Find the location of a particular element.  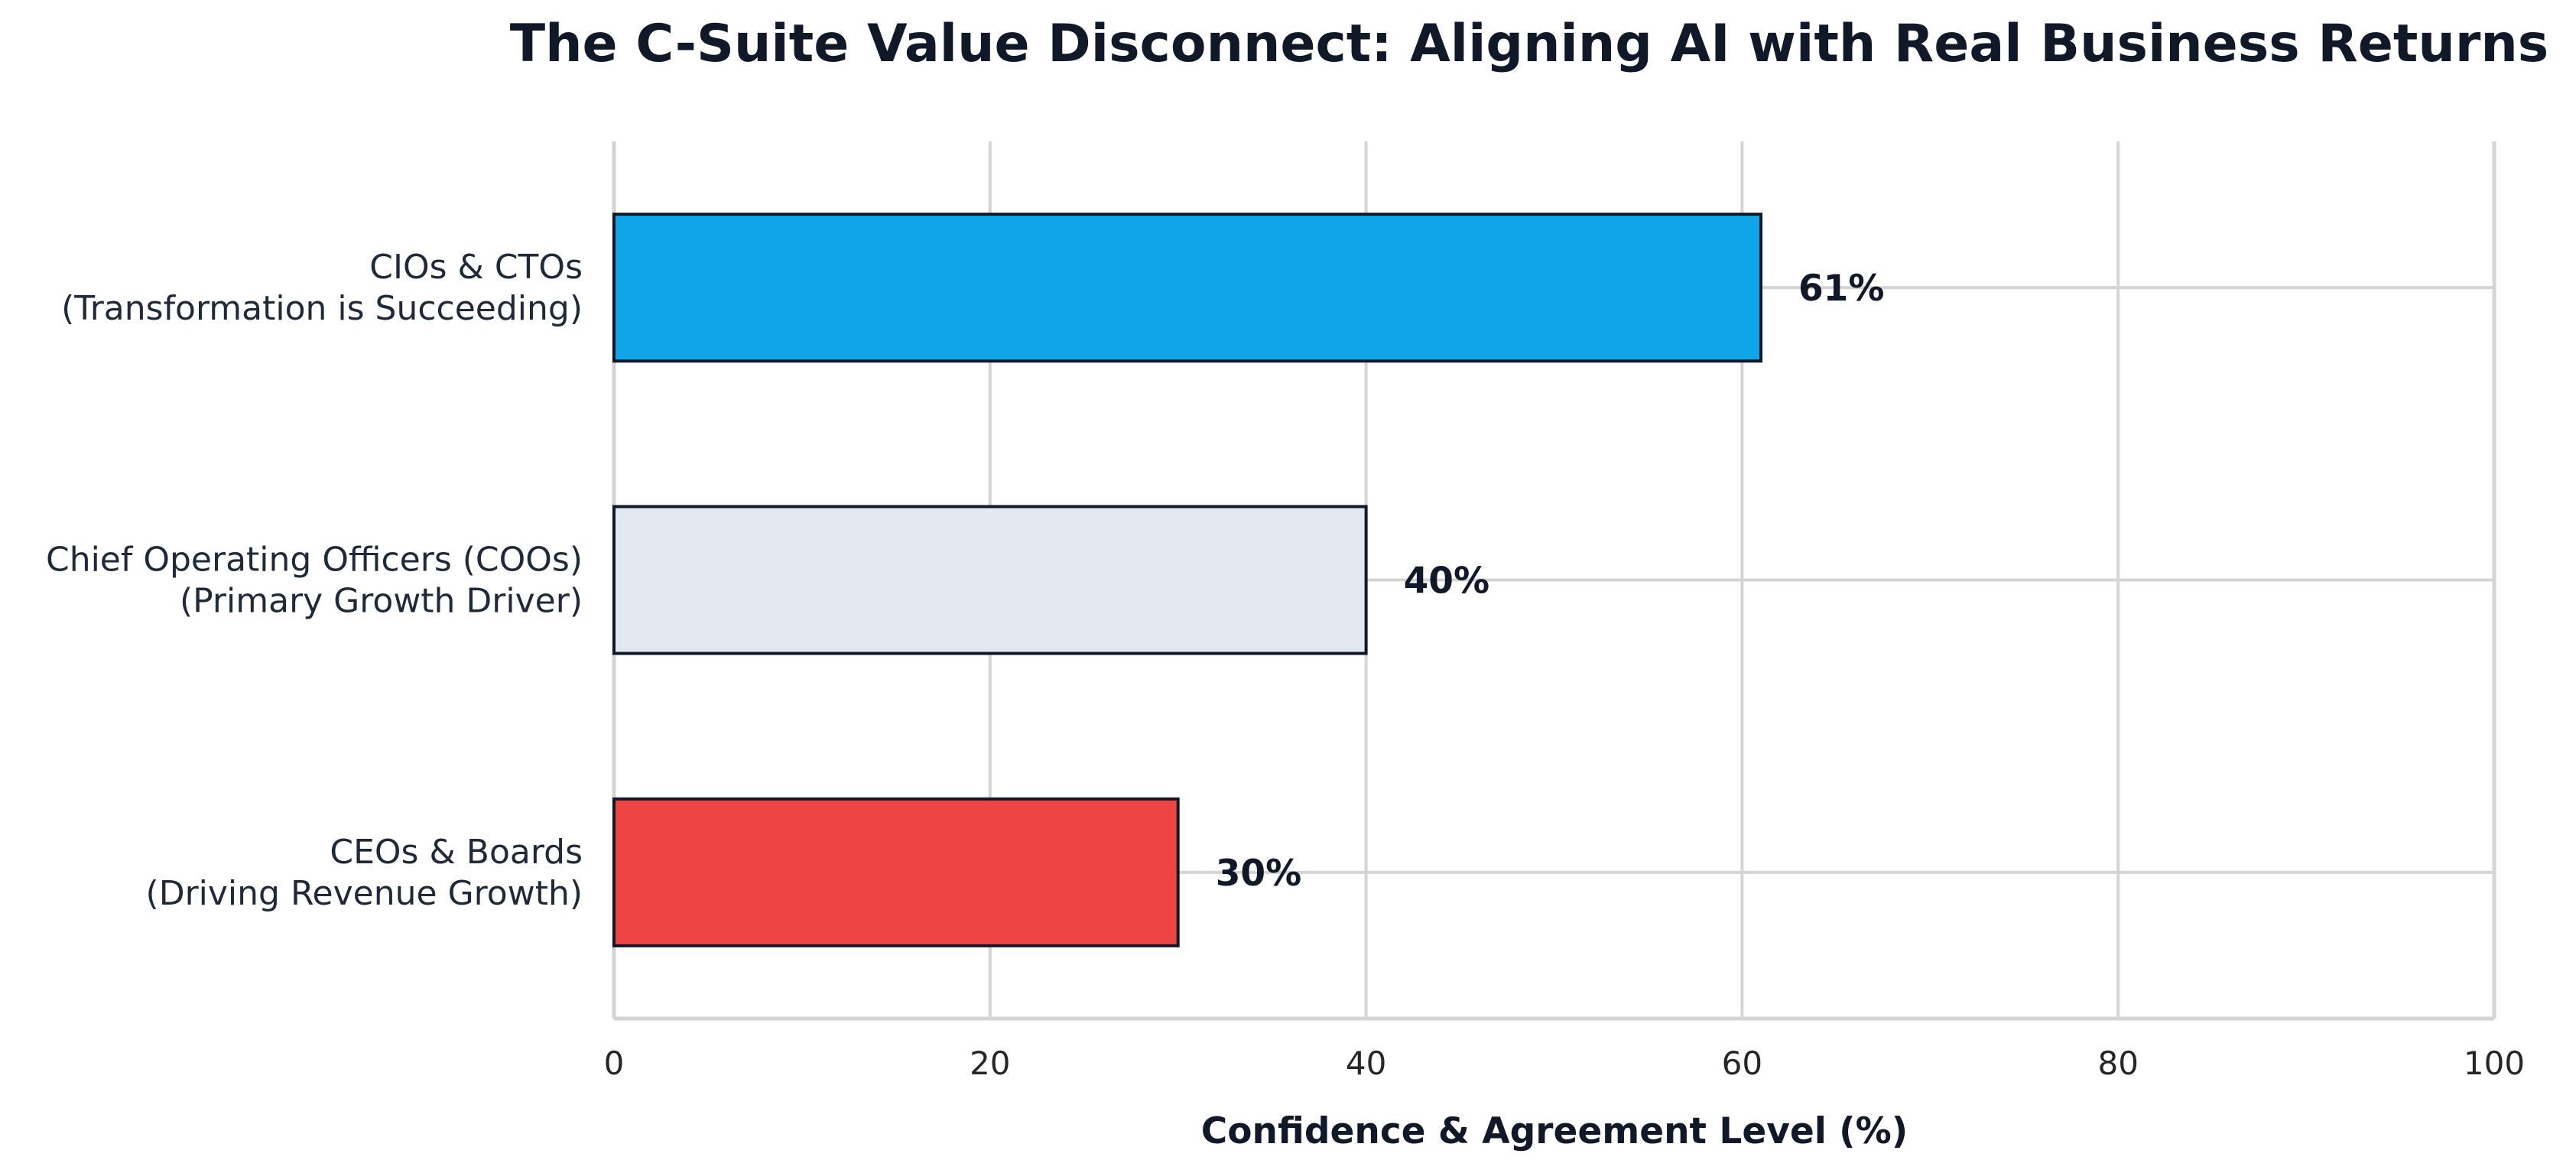

category-label-line: Chief Operating Officers (COOs) is located at coordinates (315, 560).